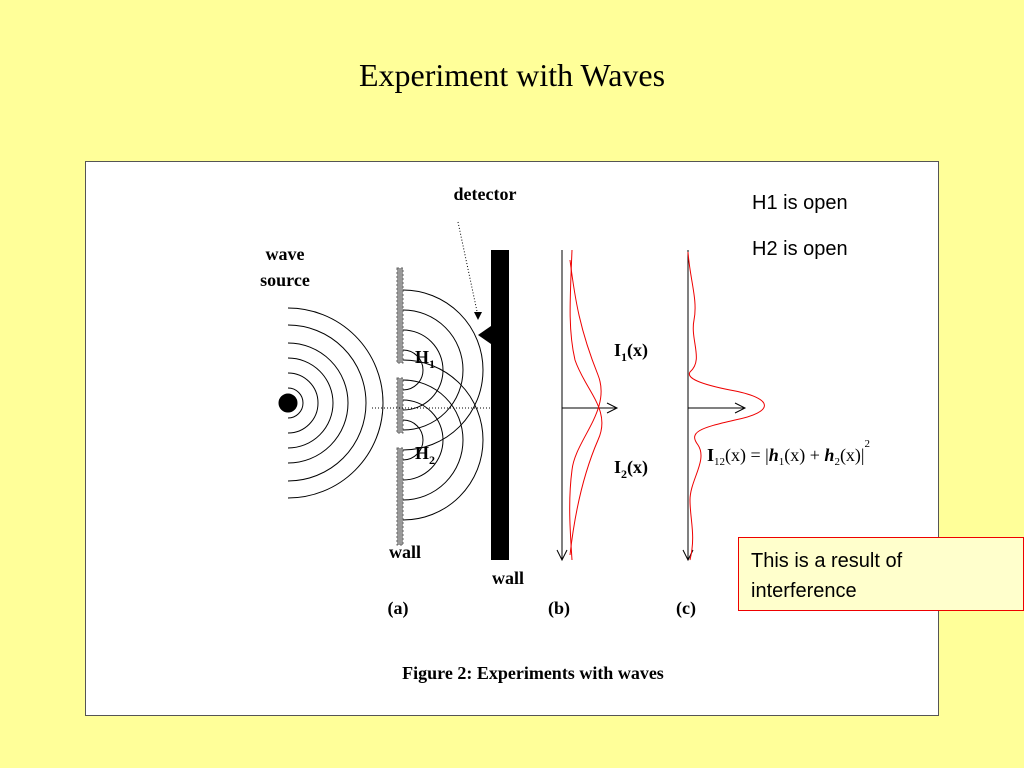  Describe the element at coordinates (617, 350) in the screenshot. I see `i1: I` at that location.